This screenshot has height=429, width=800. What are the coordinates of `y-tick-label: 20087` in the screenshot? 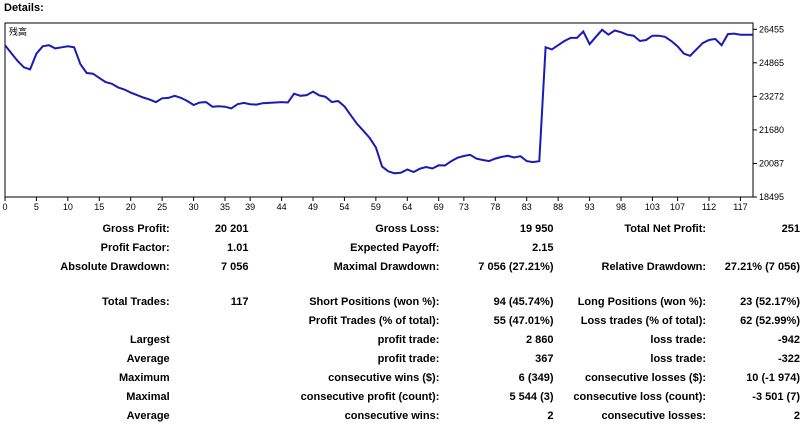 It's located at (771, 163).